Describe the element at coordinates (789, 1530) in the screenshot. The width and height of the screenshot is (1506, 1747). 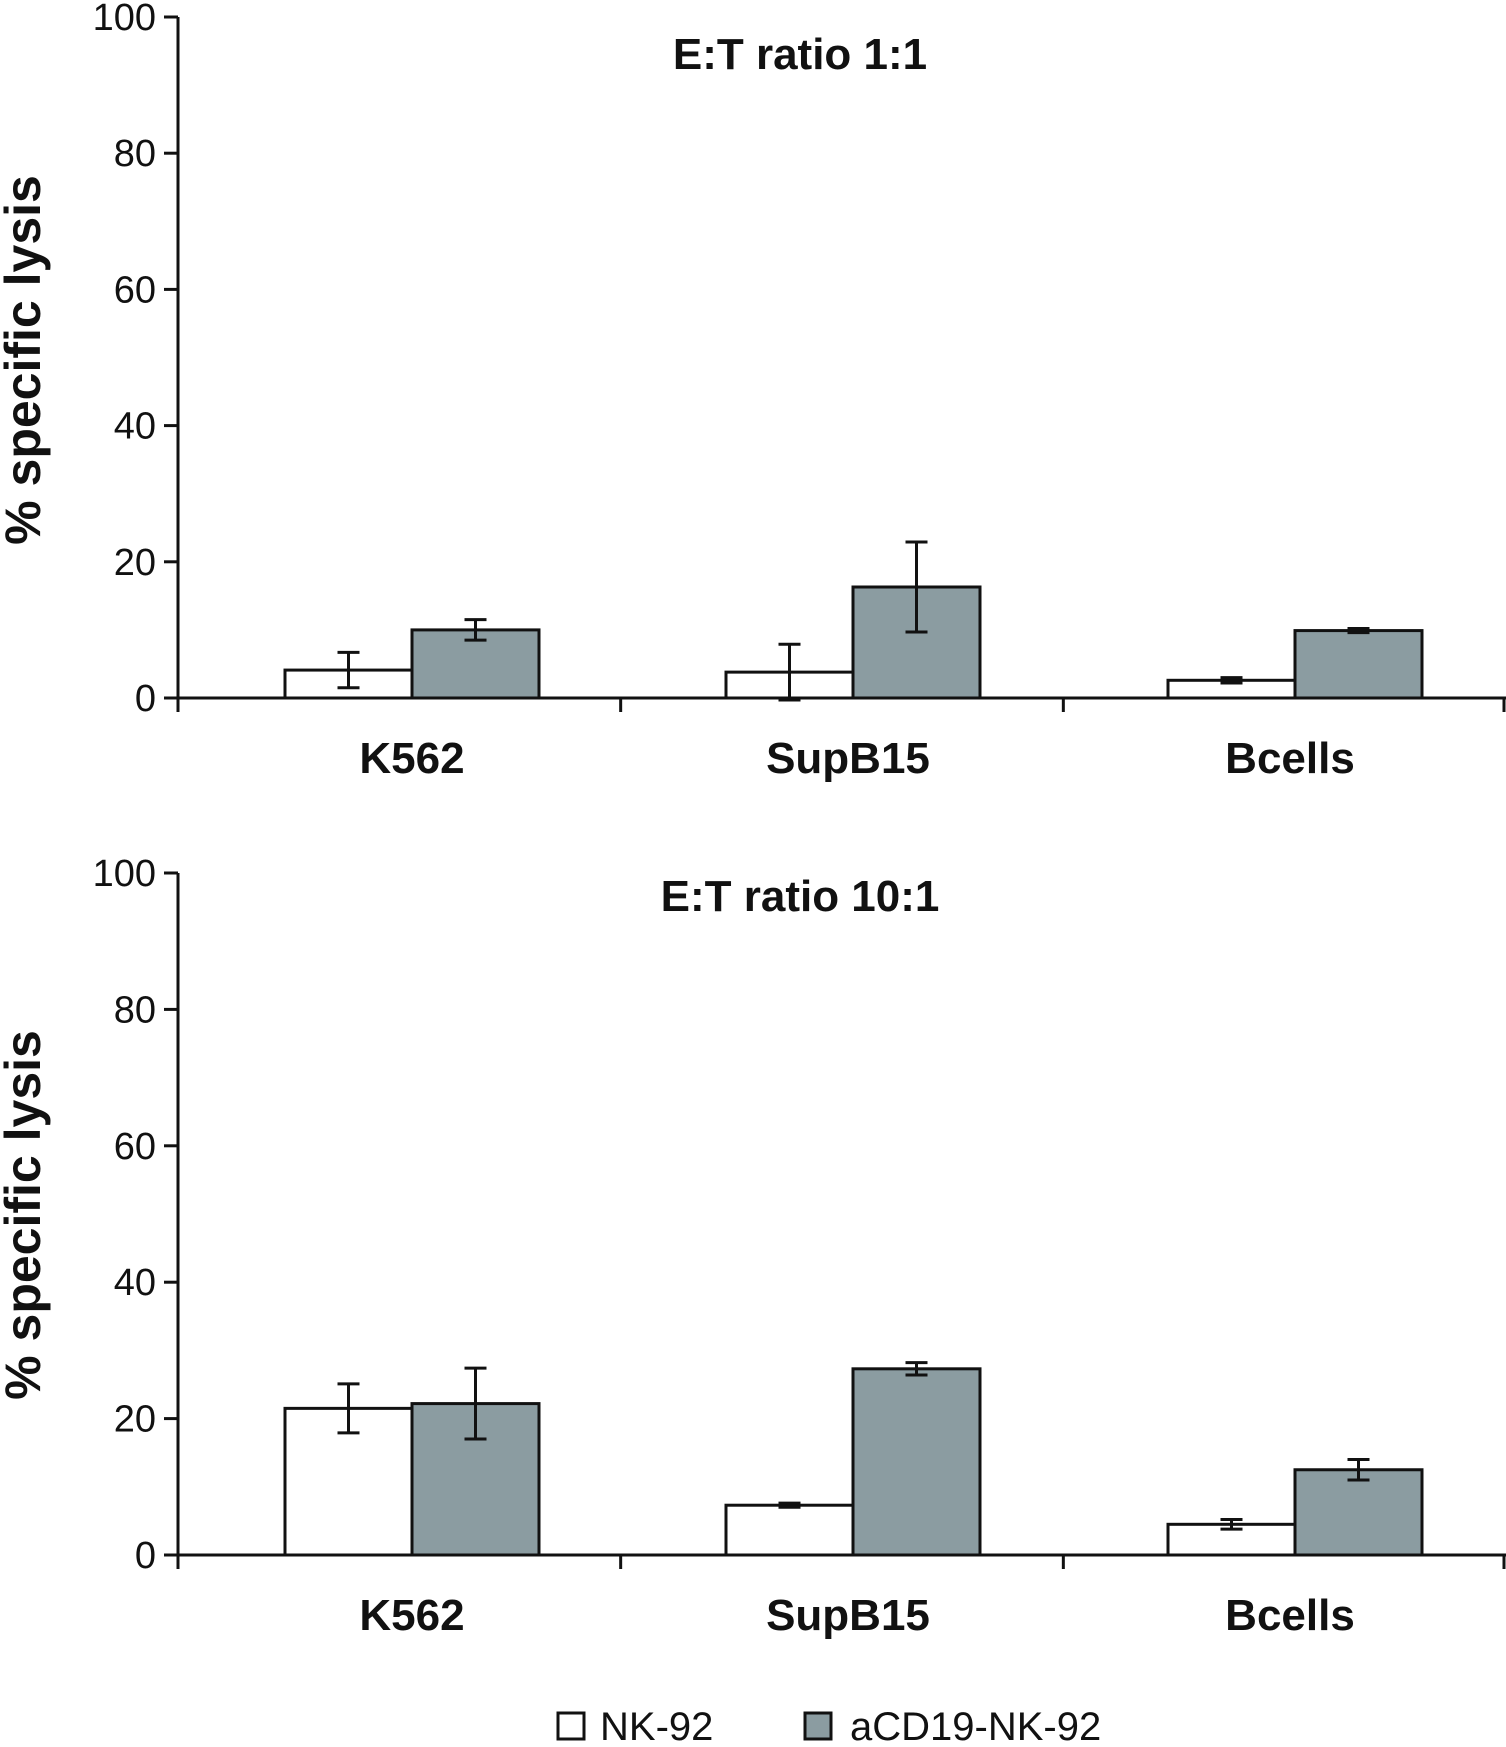
I see `bar-nk-92-supb15` at that location.